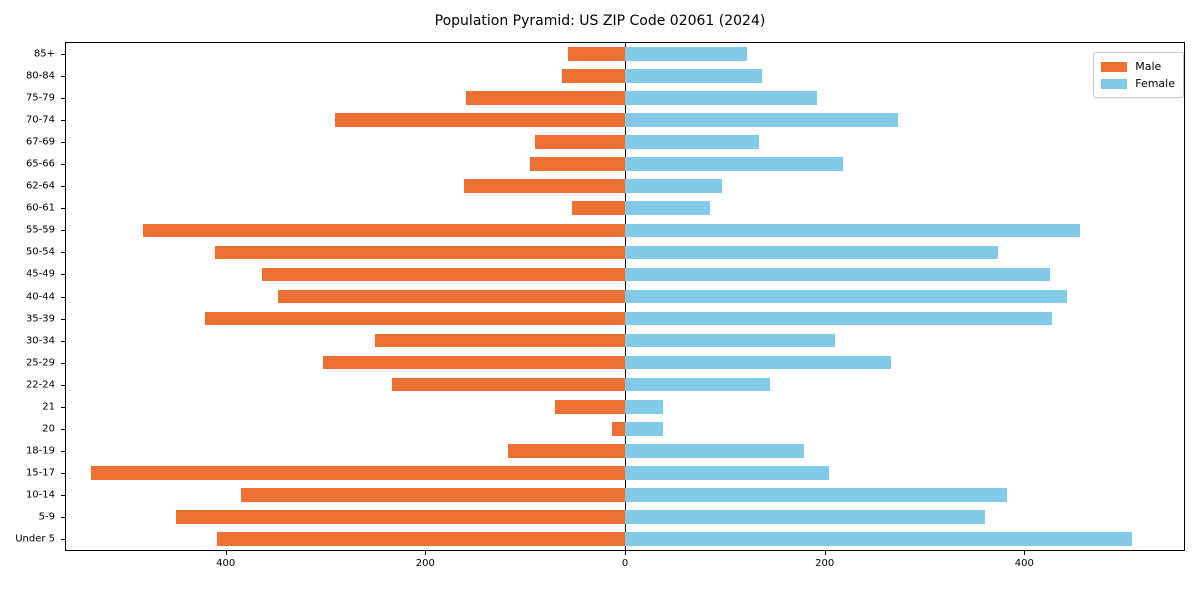 The height and width of the screenshot is (600, 1200). What do you see at coordinates (40, 495) in the screenshot?
I see `y-tick-label: 10-14` at bounding box center [40, 495].